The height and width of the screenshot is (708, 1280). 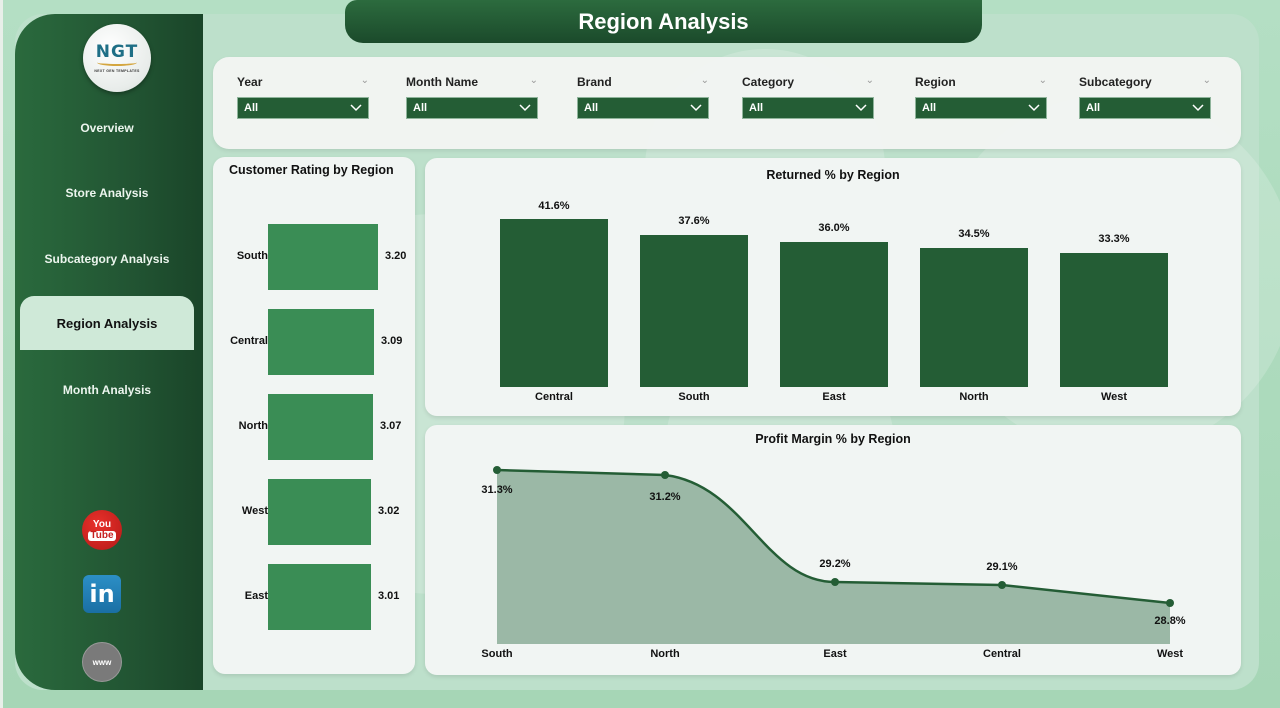 What do you see at coordinates (253, 426) in the screenshot?
I see `bar-category-label: North` at bounding box center [253, 426].